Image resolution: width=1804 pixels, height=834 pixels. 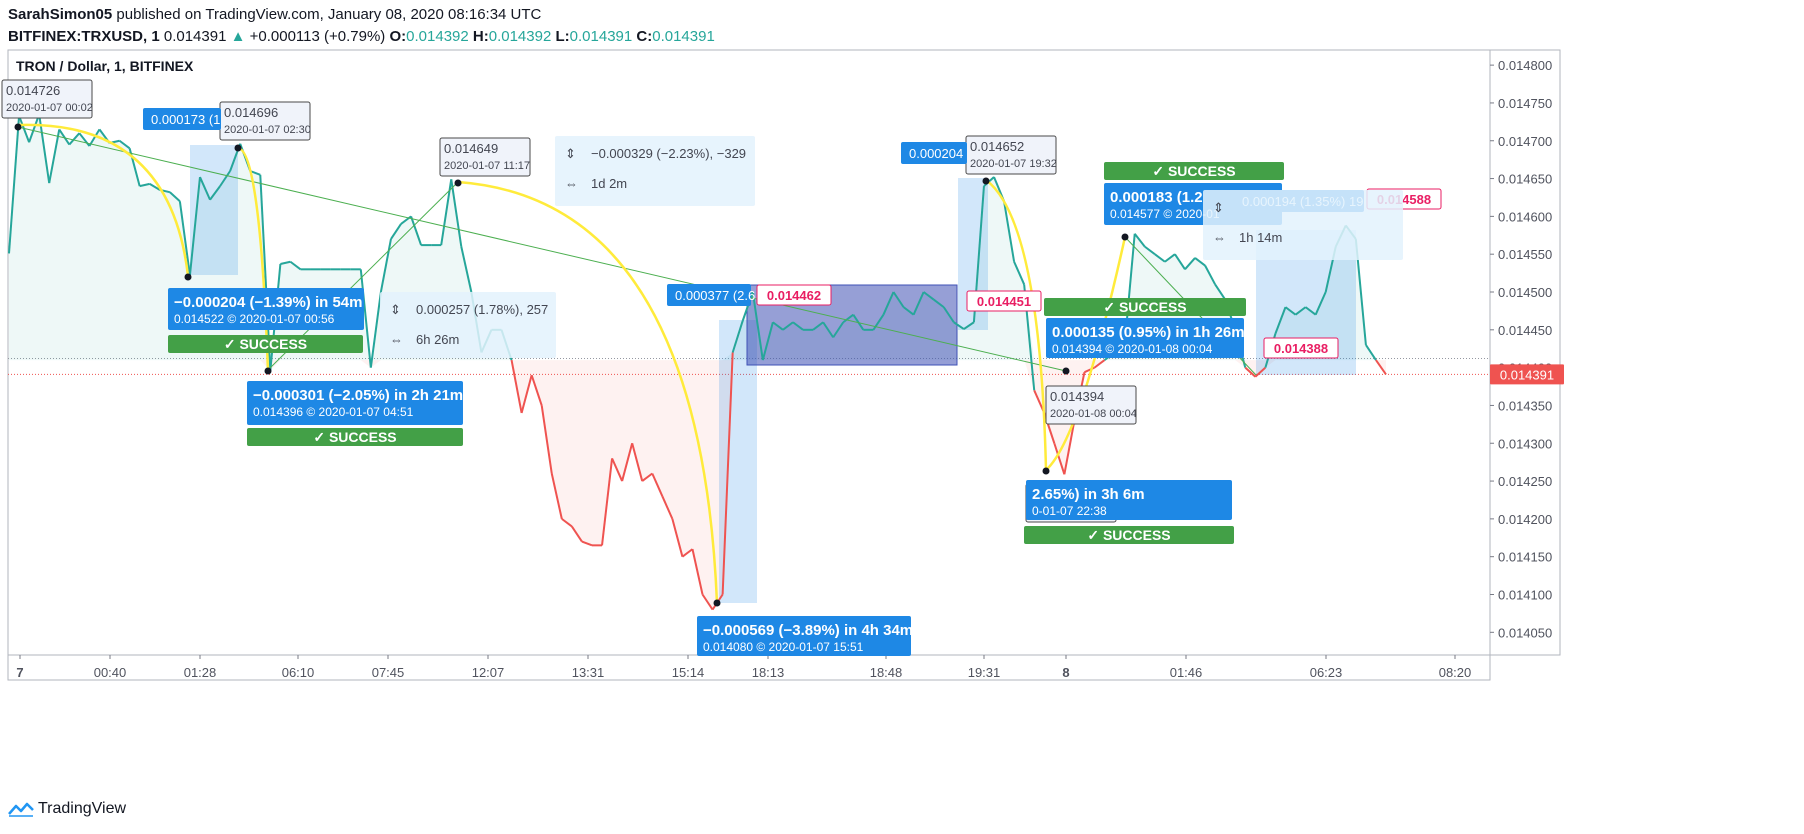 What do you see at coordinates (768, 672) in the screenshot?
I see `x-tick-label: 18:13` at bounding box center [768, 672].